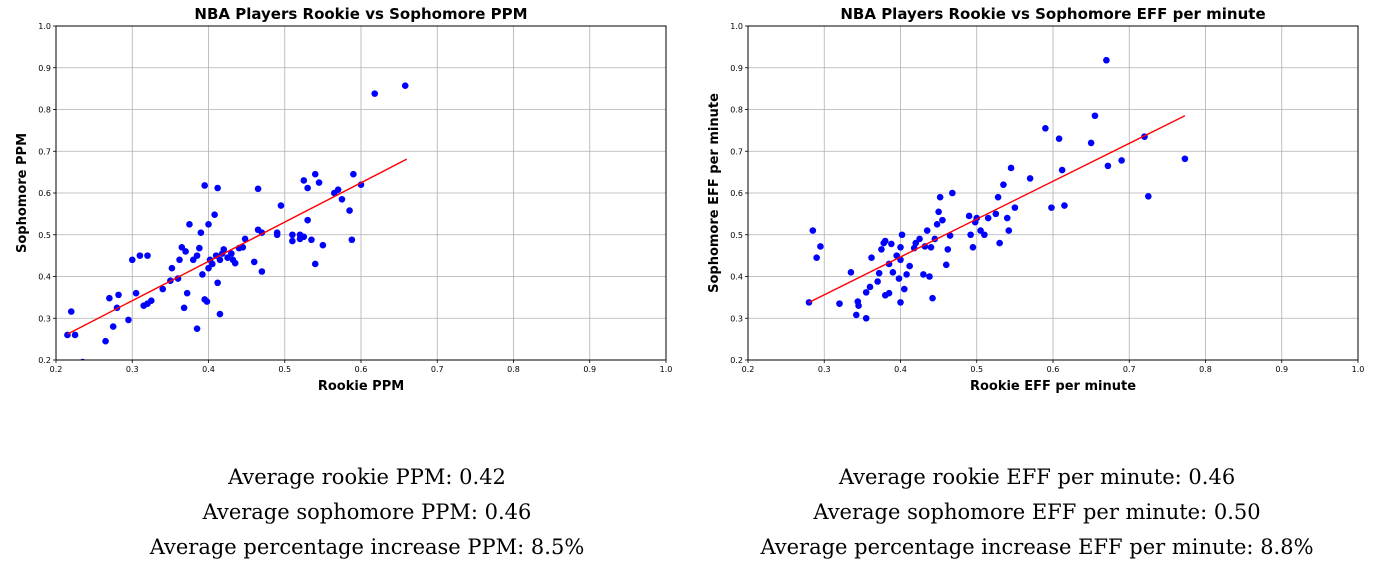  I want to click on x-axis-label: Rookie PPM, so click(361, 386).